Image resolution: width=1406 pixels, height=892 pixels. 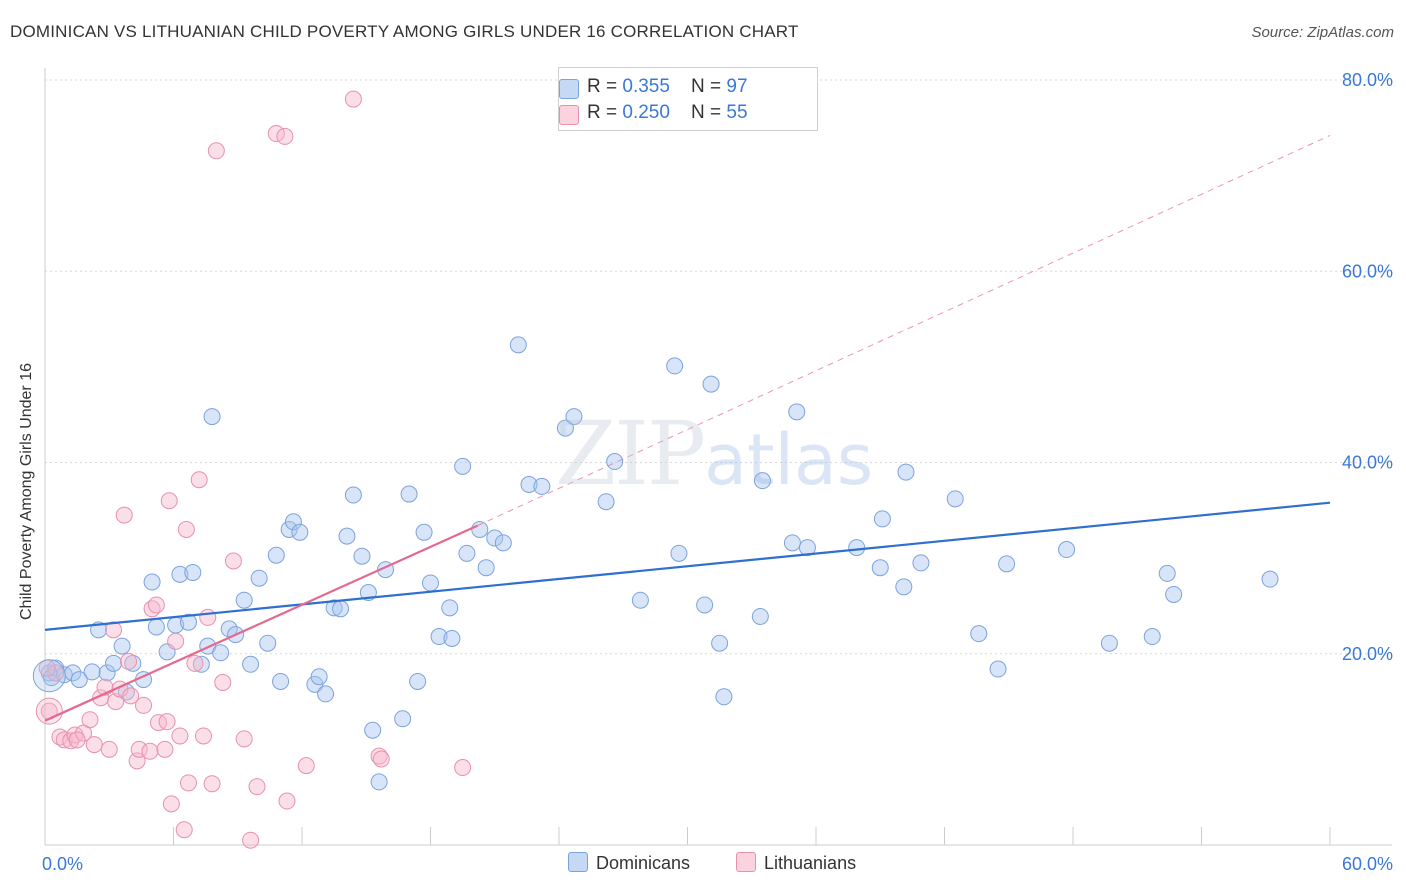 I want to click on legend-item-lithuanians: Lithuanians, so click(x=796, y=863).